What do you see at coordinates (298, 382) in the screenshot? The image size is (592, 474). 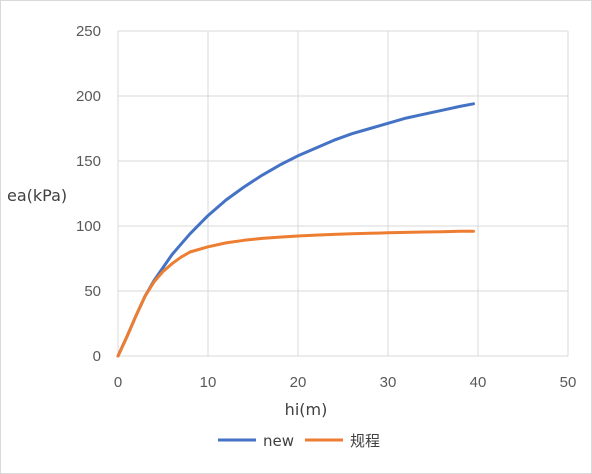 I see `x-tick-label: 20` at bounding box center [298, 382].